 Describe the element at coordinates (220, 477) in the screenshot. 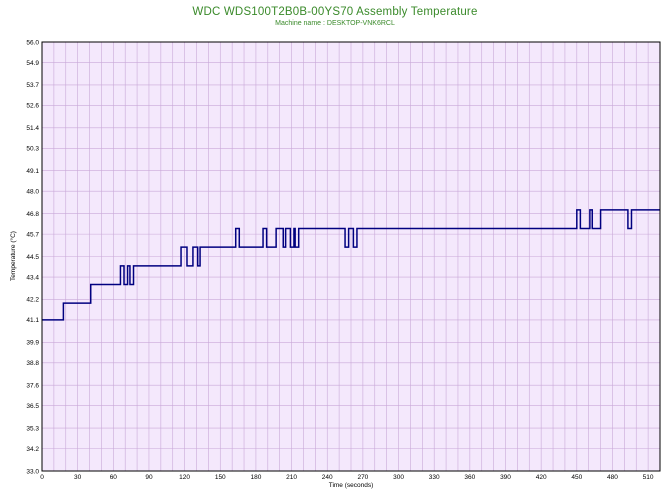

I see `x-tick-label: 150` at that location.